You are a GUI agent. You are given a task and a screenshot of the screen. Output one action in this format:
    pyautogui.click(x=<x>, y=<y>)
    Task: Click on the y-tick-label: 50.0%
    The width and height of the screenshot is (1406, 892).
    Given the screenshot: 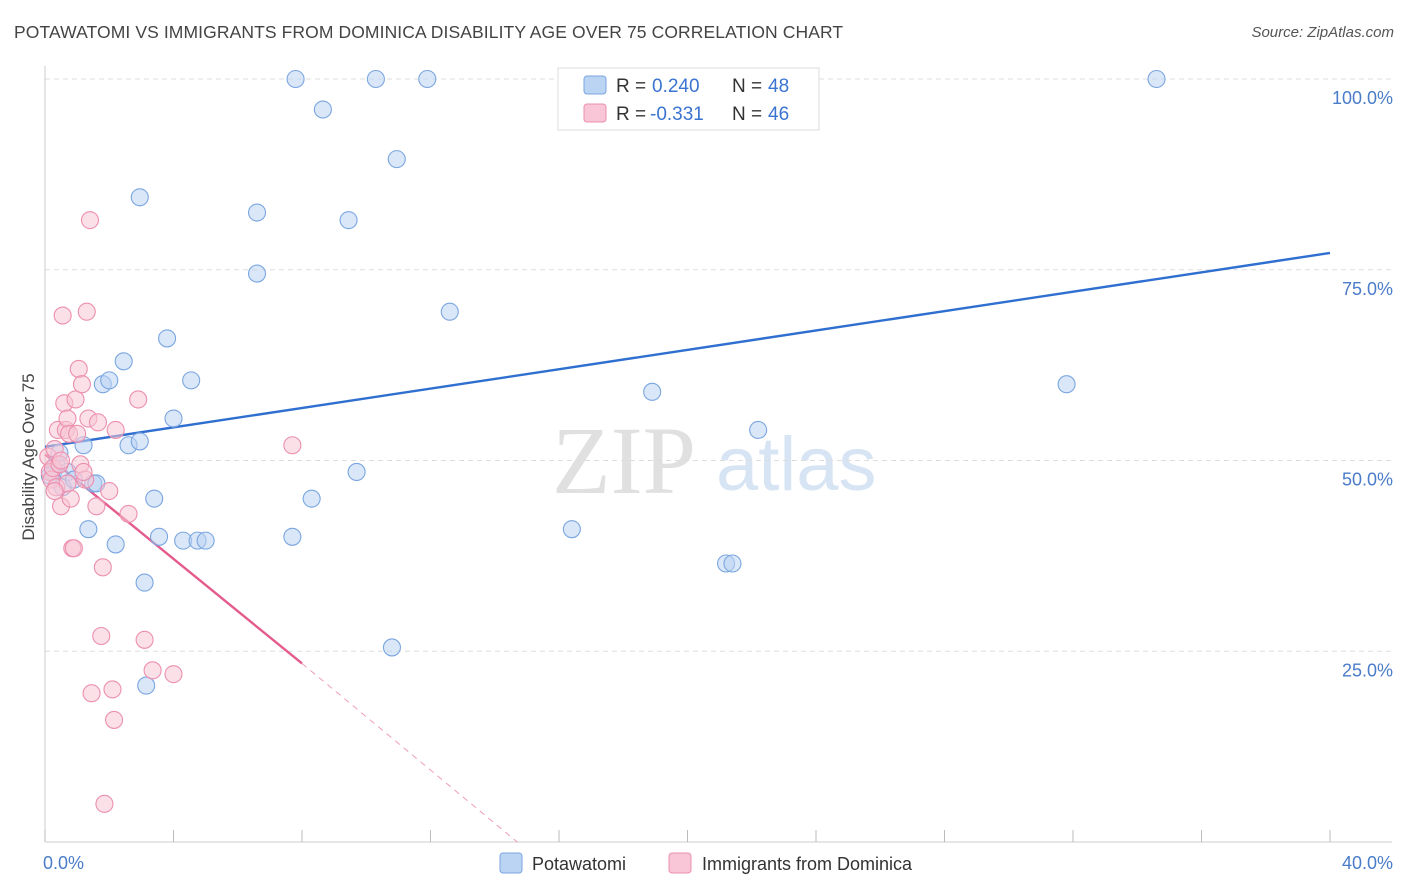 What is the action you would take?
    pyautogui.click(x=1367, y=480)
    